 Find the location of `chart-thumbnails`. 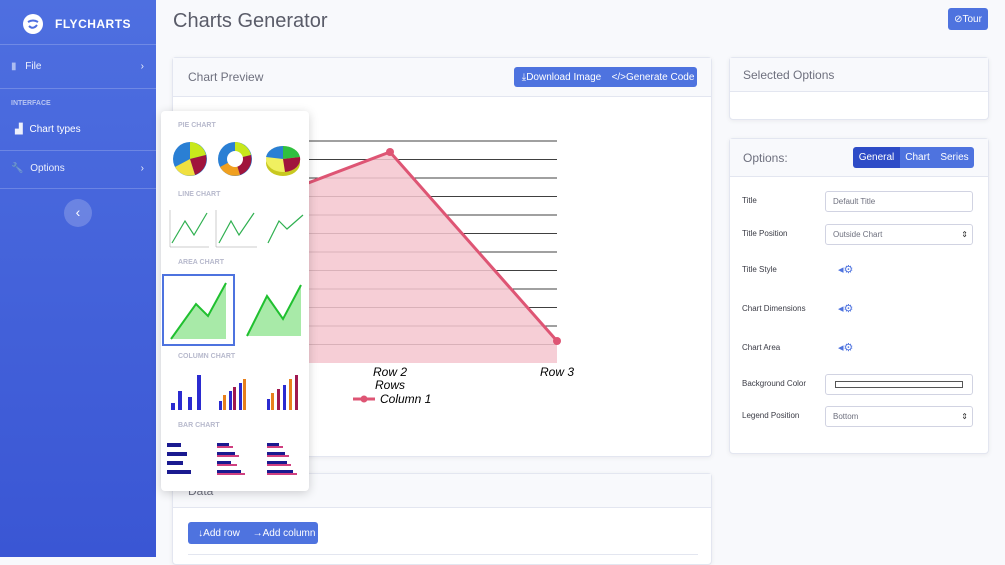

chart-thumbnails is located at coordinates (233, 308).